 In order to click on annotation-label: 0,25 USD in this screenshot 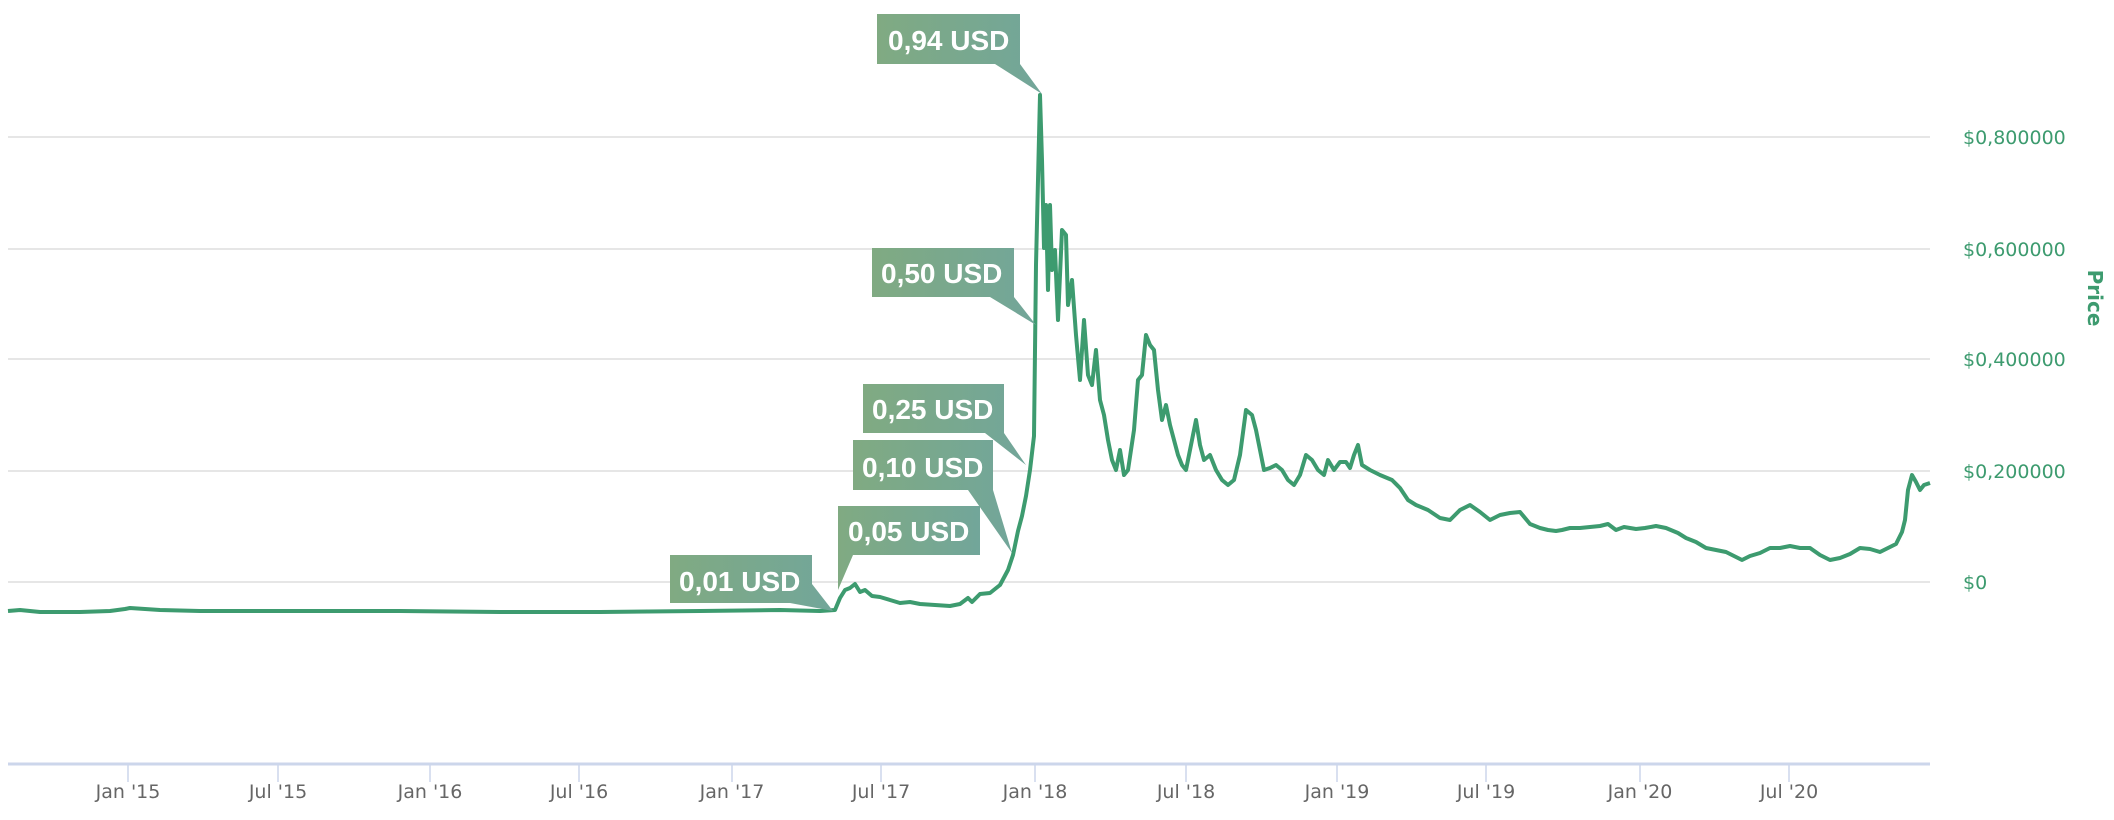, I will do `click(932, 409)`.